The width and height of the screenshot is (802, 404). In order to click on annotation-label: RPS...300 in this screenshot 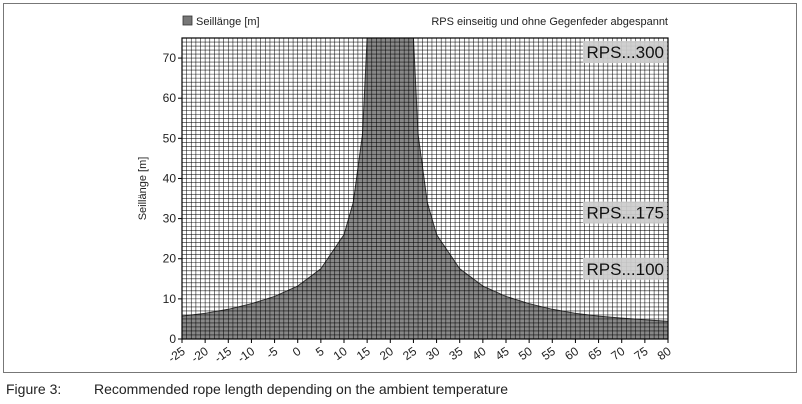, I will do `click(626, 52)`.